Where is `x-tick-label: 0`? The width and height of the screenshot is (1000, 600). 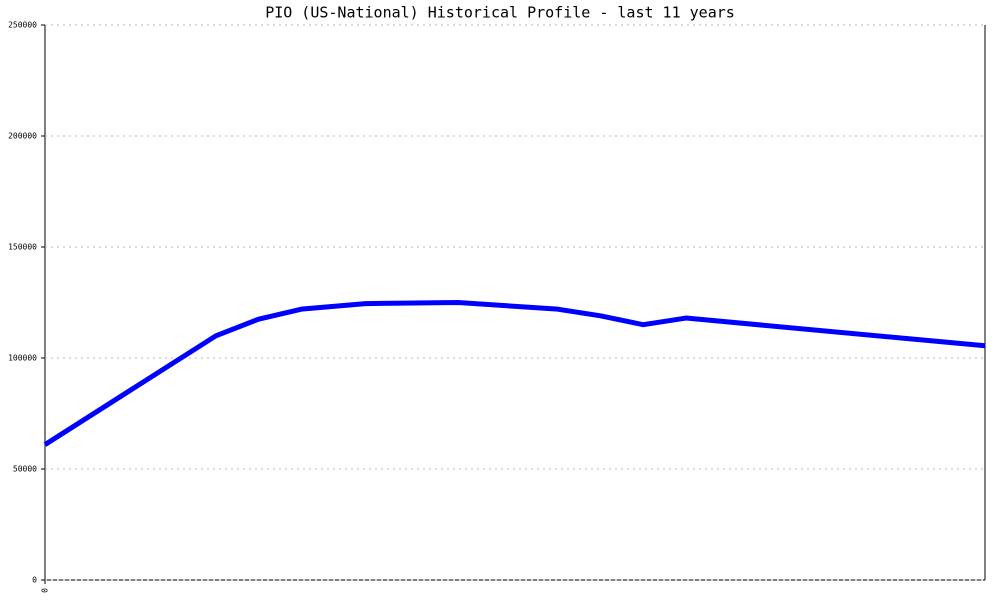
x-tick-label: 0 is located at coordinates (45, 590).